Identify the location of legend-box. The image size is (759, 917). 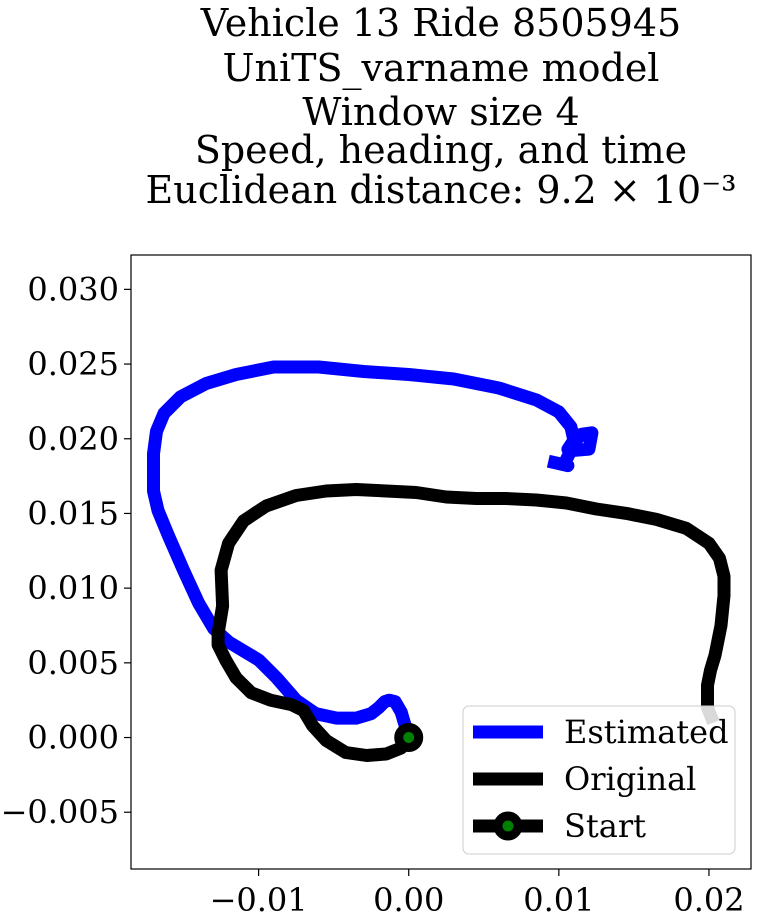
(599, 780).